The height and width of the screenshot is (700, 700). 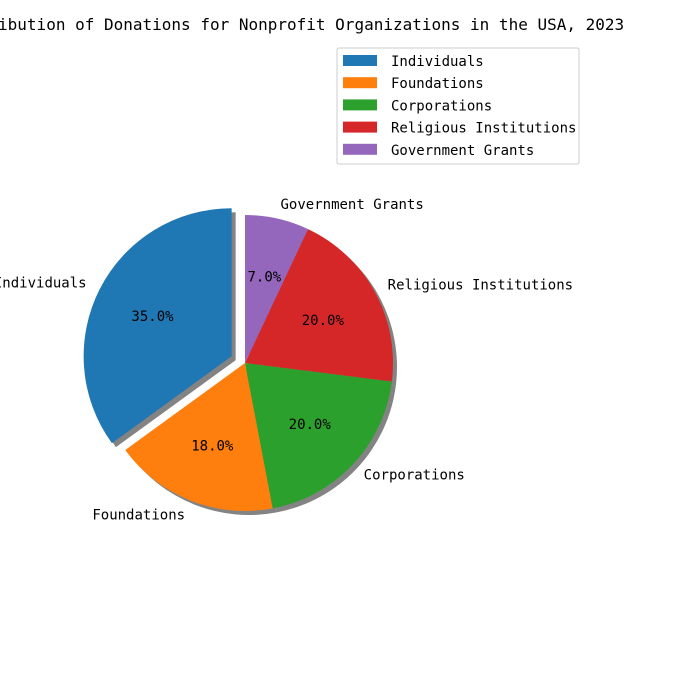 I want to click on legend-swatch-corporations, so click(x=360, y=105).